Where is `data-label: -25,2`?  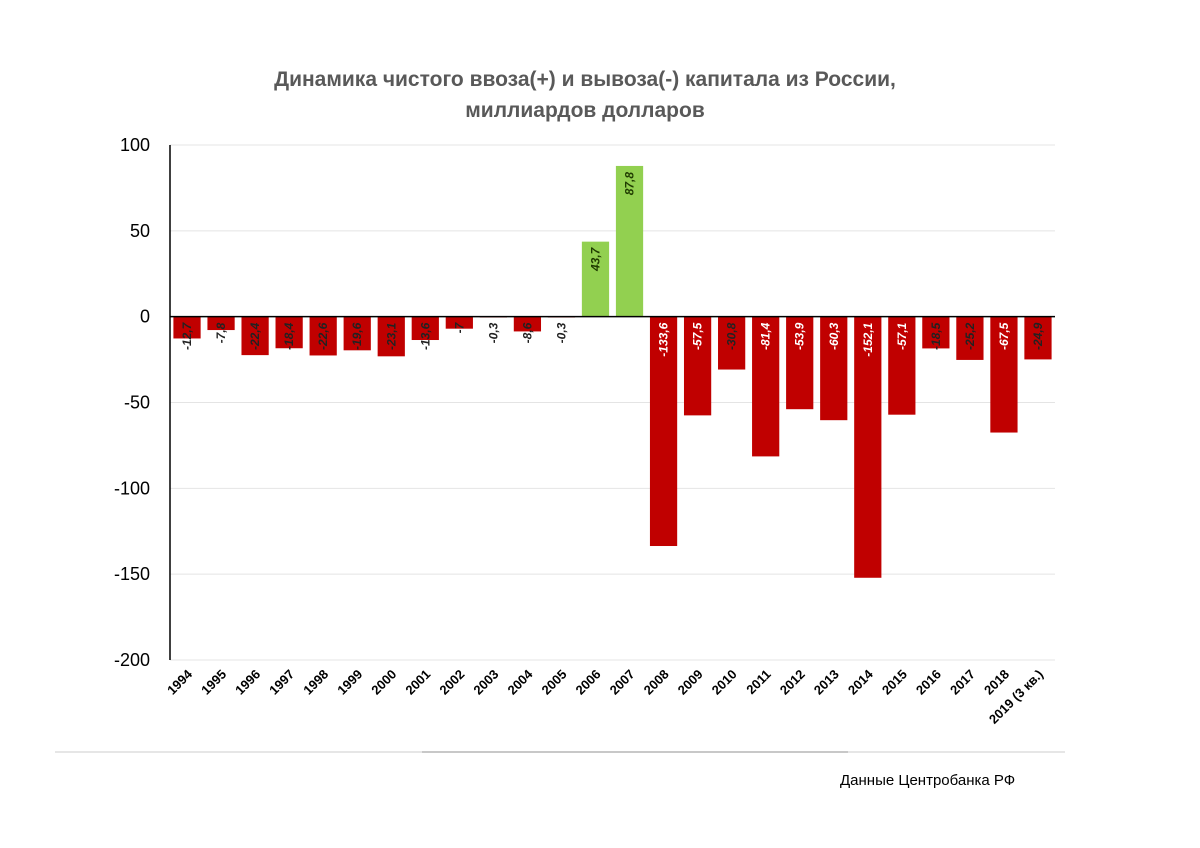 data-label: -25,2 is located at coordinates (970, 336).